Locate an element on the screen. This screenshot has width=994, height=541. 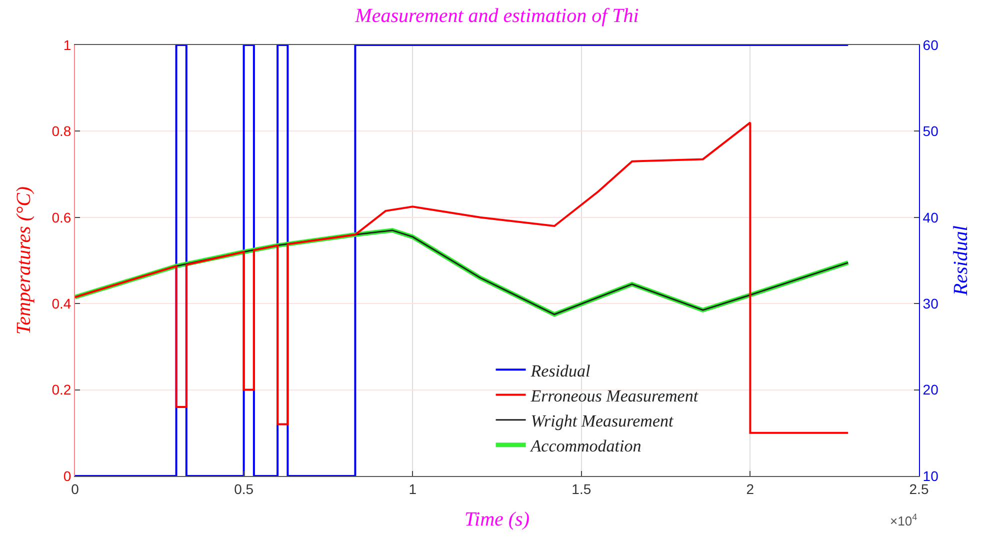
legend-label: Accommodation is located at coordinates (586, 446).